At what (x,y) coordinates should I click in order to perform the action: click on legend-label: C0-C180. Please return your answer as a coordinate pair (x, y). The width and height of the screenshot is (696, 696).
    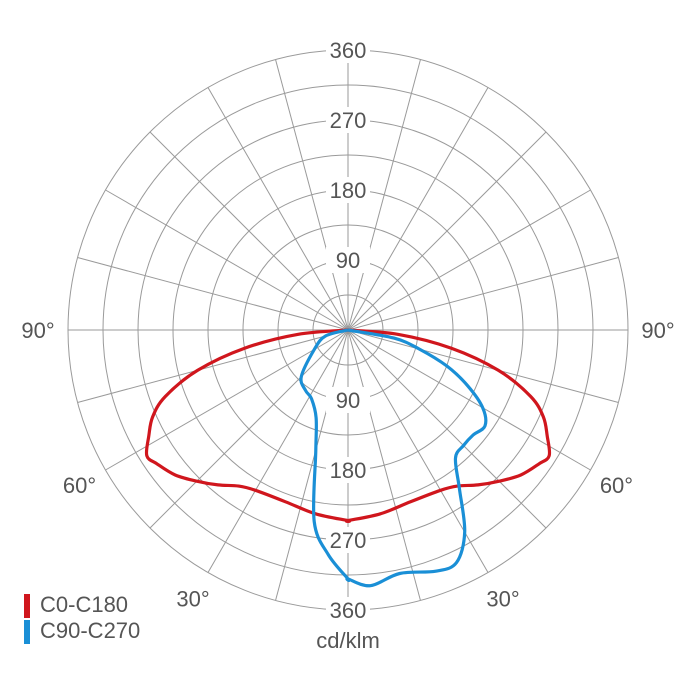
    Looking at the image, I should click on (84, 604).